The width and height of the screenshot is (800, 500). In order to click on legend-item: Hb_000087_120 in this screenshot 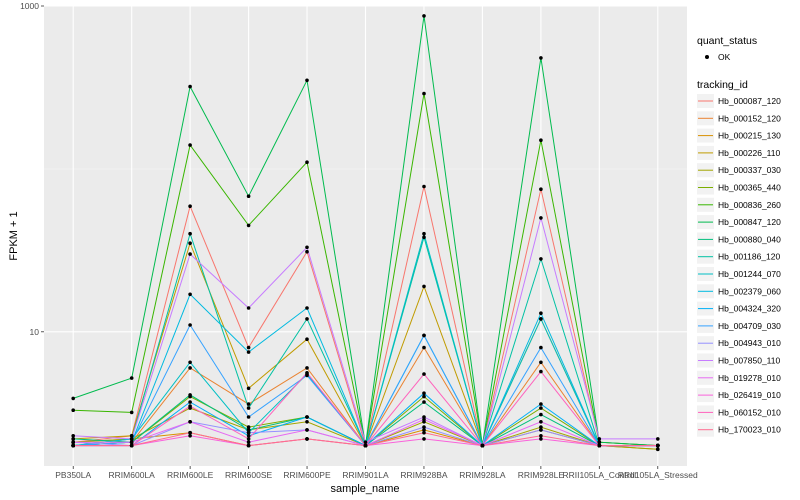, I will do `click(739, 101)`.